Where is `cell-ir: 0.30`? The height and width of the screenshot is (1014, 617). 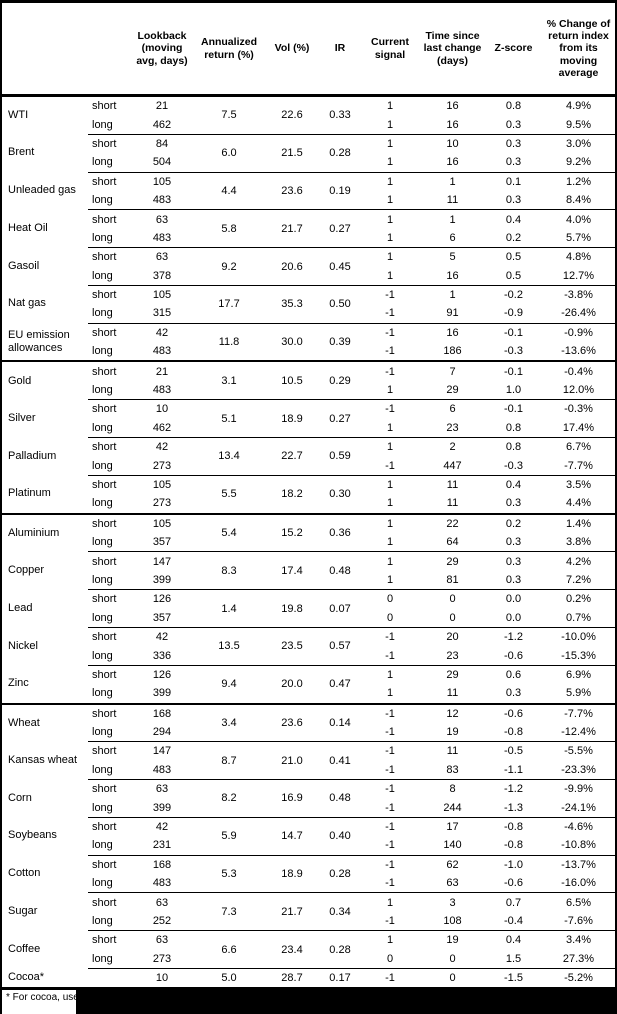 cell-ir: 0.30 is located at coordinates (340, 494).